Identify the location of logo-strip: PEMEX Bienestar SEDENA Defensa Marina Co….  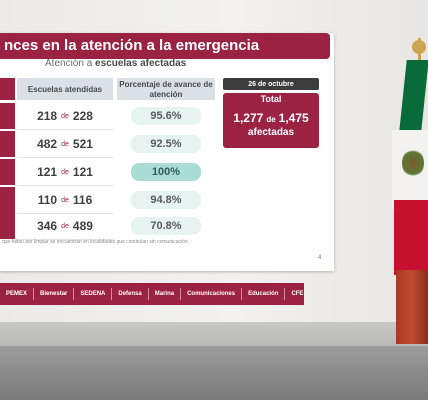
(152, 294).